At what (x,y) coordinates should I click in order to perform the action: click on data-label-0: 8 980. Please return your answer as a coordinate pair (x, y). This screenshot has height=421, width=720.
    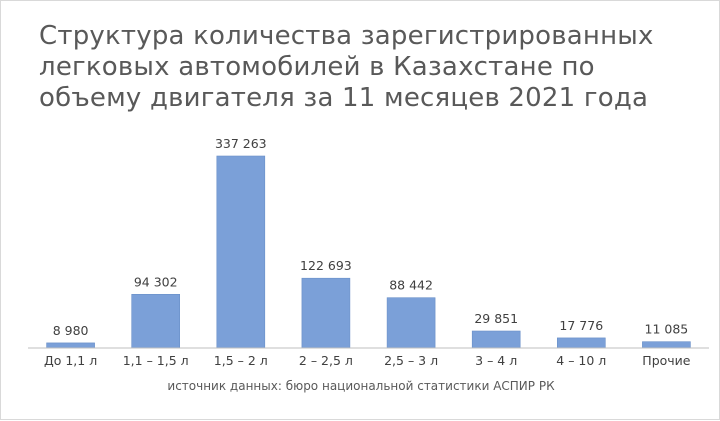
    Looking at the image, I should click on (71, 330).